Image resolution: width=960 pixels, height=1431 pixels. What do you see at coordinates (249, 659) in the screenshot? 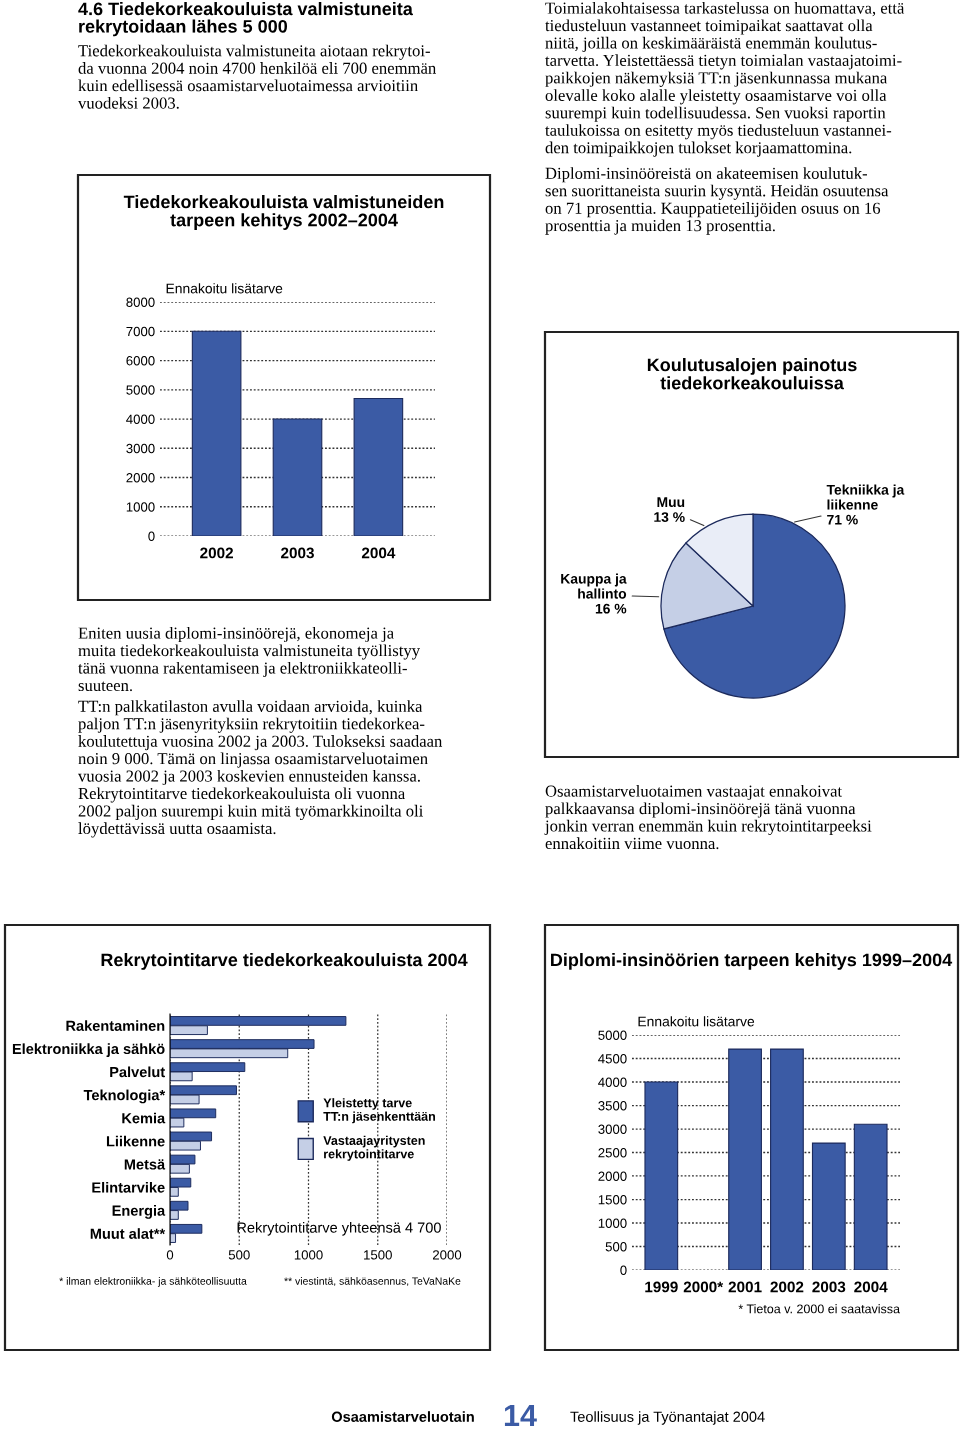
I see `text: Eniten uusia diplomi-insinöörejä, ekonomeja ja muita tiedekorkeakouluista valmistuneita työllistyy tänä vuonna rakentamiseen ja elektroniikkateolli- suuteen.` at bounding box center [249, 659].